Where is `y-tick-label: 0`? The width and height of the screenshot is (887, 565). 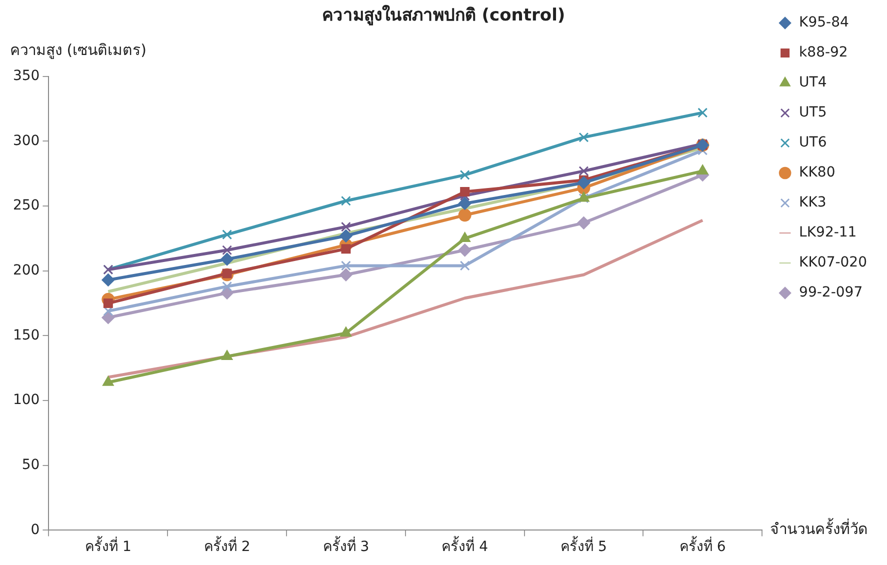 y-tick-label: 0 is located at coordinates (35, 530).